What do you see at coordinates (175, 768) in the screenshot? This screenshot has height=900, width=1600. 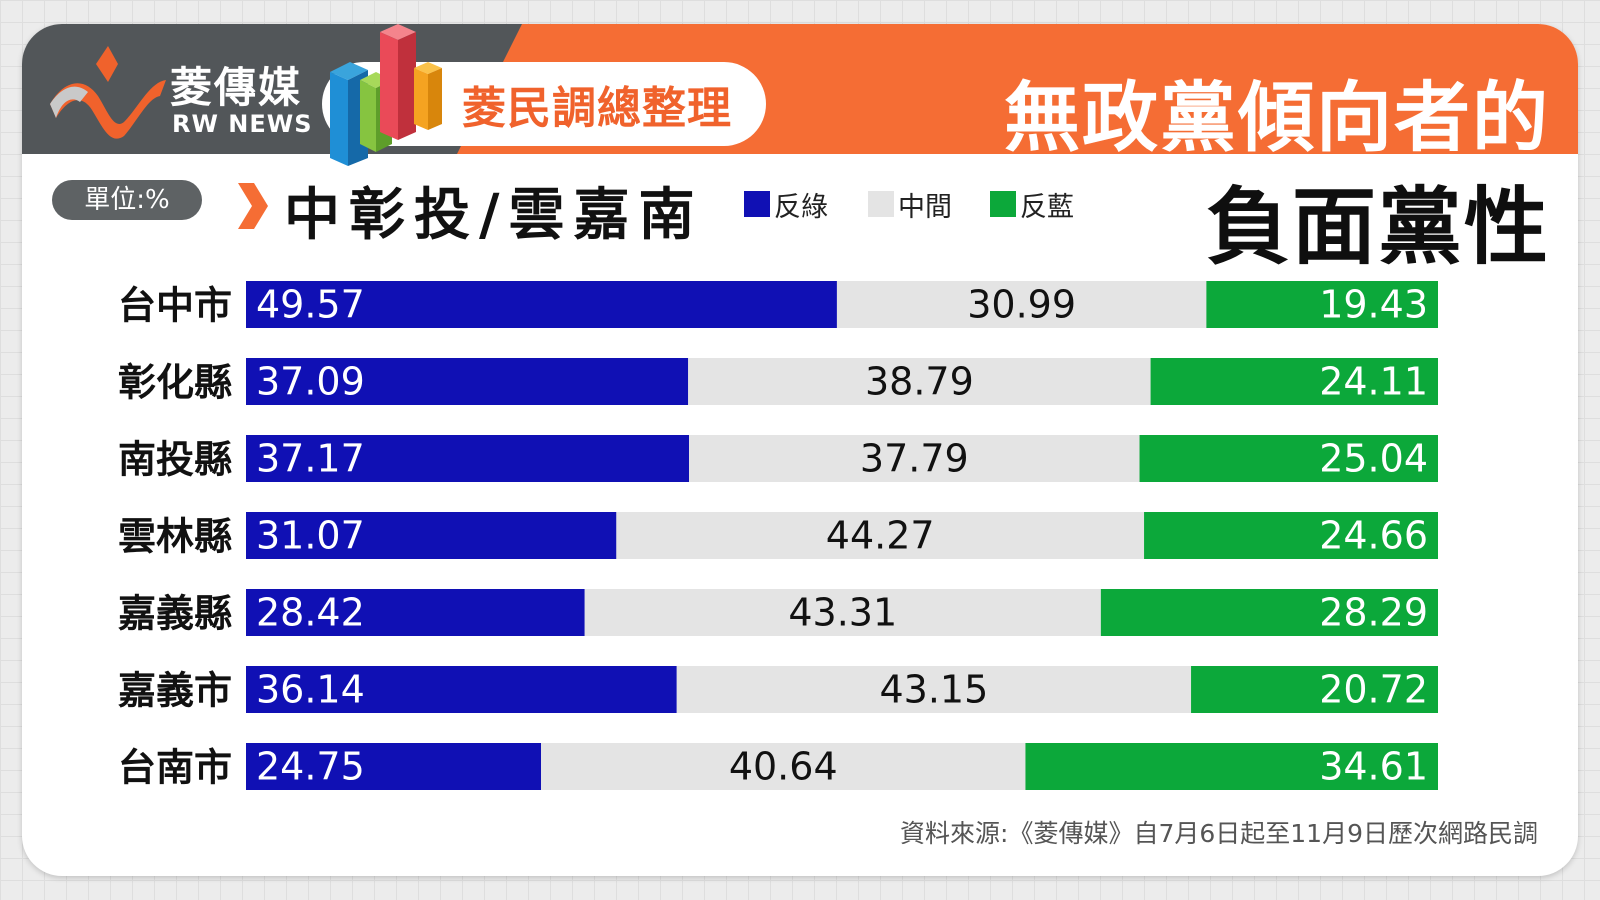 I see `category-label: 台南市` at bounding box center [175, 768].